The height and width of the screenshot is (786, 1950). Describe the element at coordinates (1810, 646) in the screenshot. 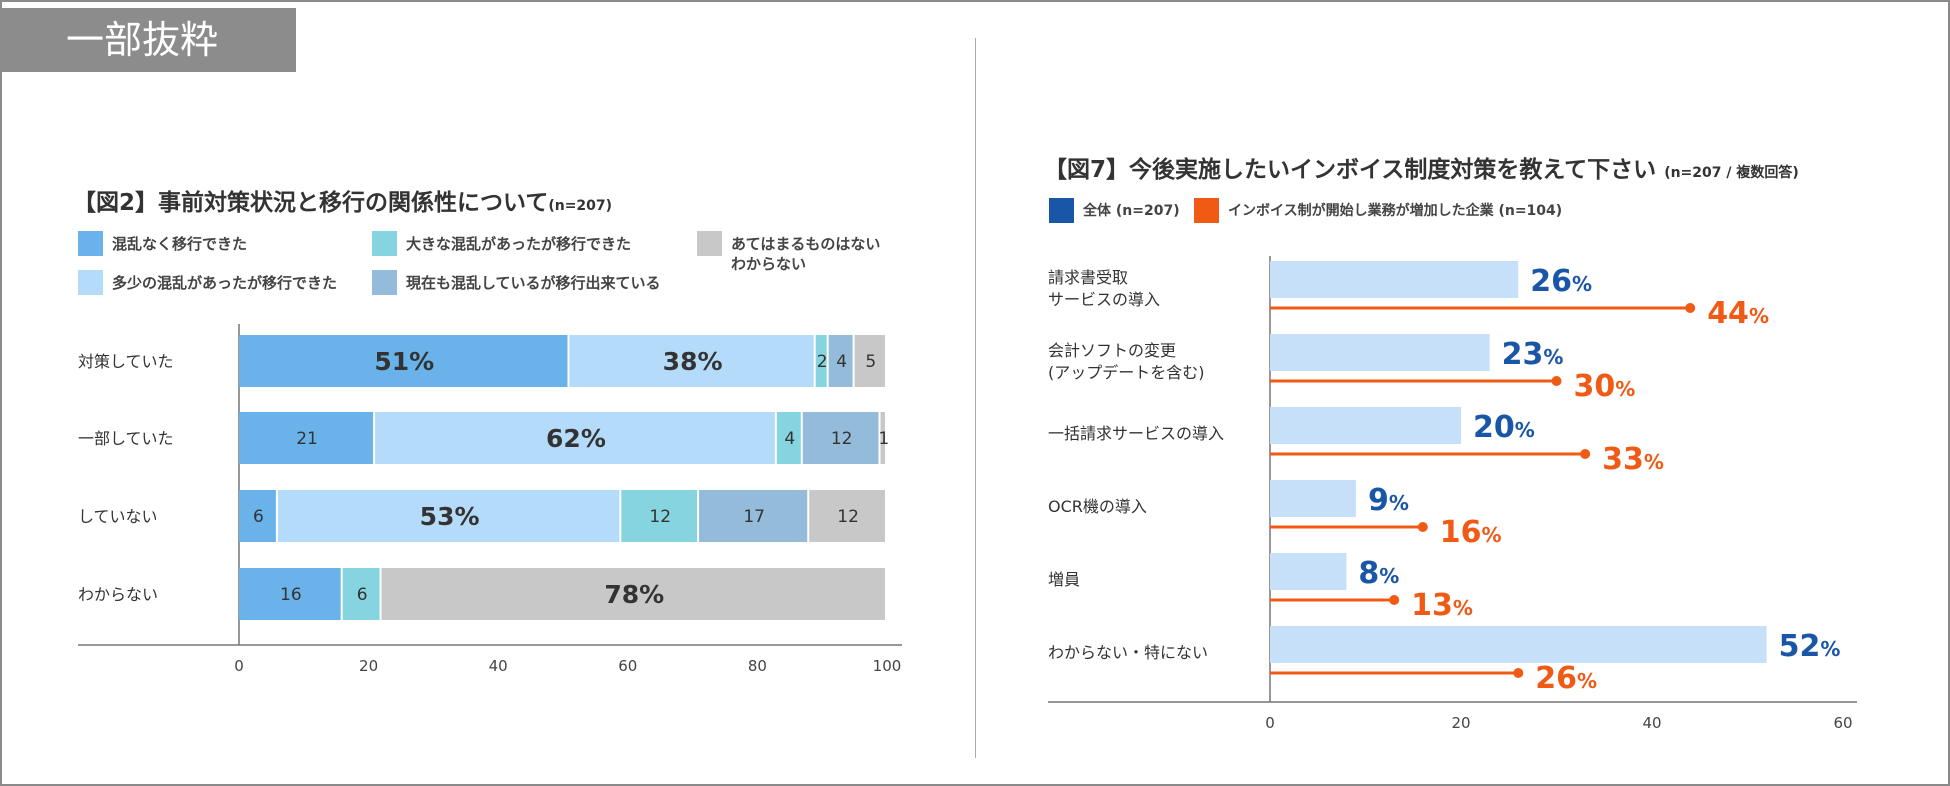

I see `overall-value-label: 52%` at that location.